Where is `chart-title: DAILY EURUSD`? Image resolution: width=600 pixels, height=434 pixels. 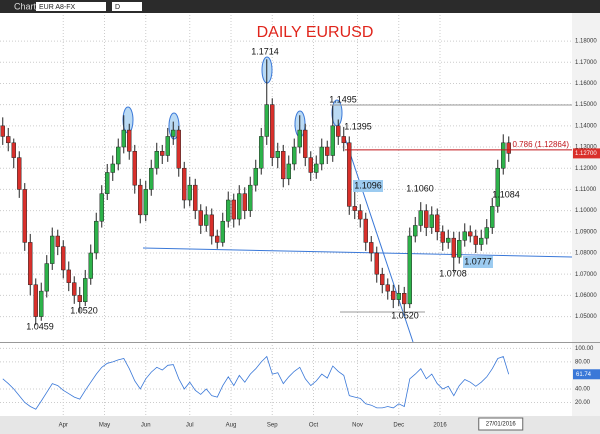
chart-title: DAILY EURUSD is located at coordinates (315, 32).